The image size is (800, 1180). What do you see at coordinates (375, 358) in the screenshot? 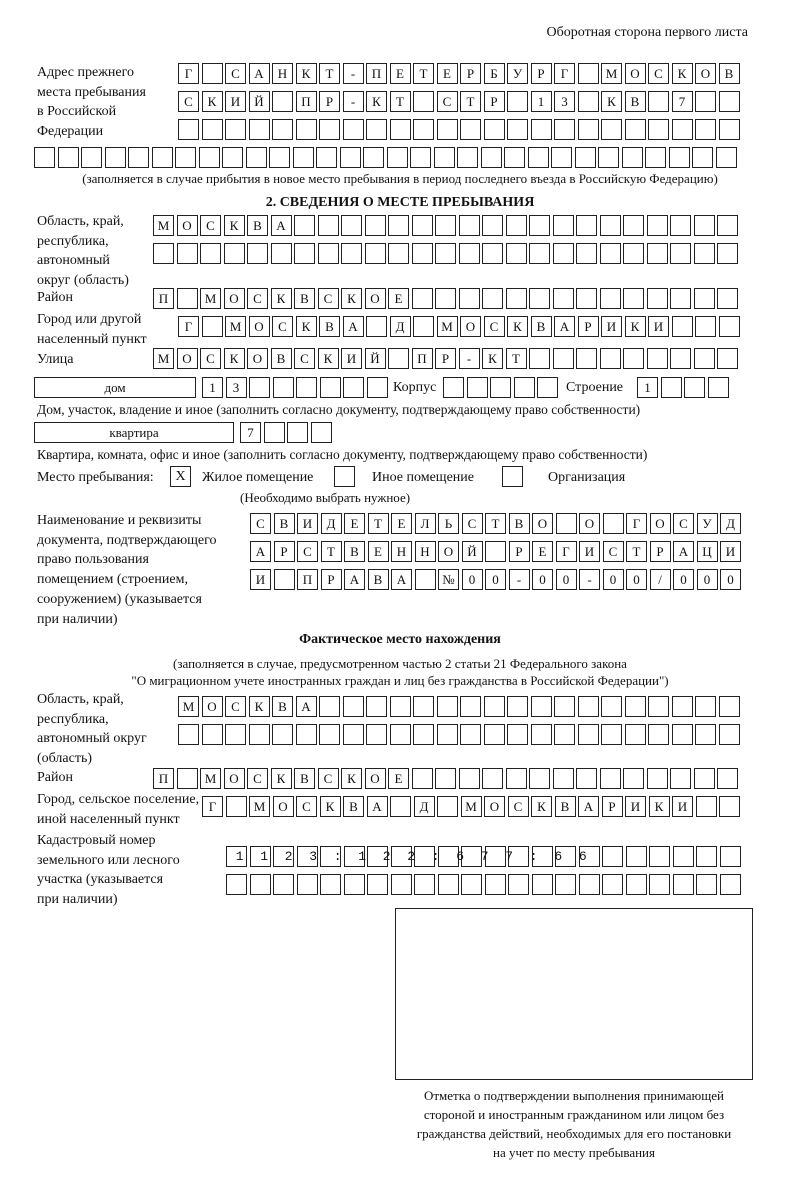
I see `char-cell: Й` at bounding box center [375, 358].